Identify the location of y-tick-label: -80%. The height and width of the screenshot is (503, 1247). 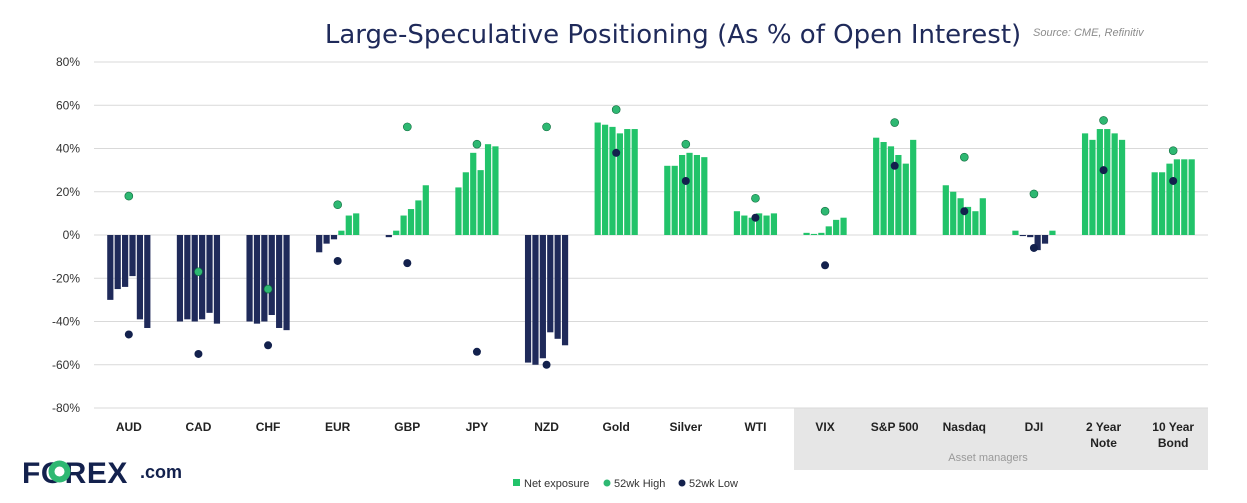
(66, 408).